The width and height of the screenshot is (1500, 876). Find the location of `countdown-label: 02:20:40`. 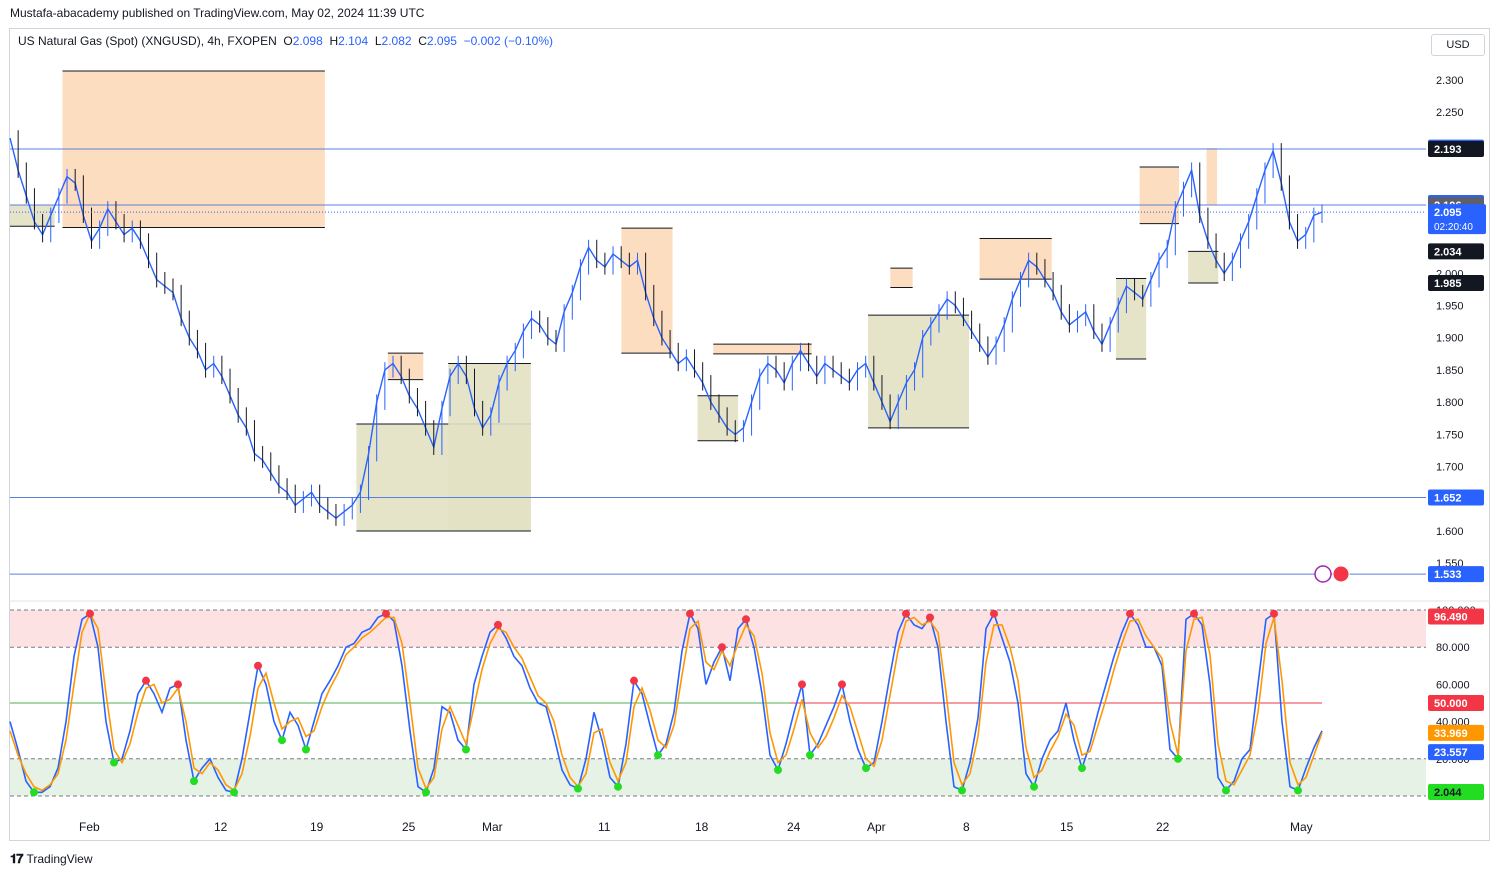

countdown-label: 02:20:40 is located at coordinates (1453, 227).